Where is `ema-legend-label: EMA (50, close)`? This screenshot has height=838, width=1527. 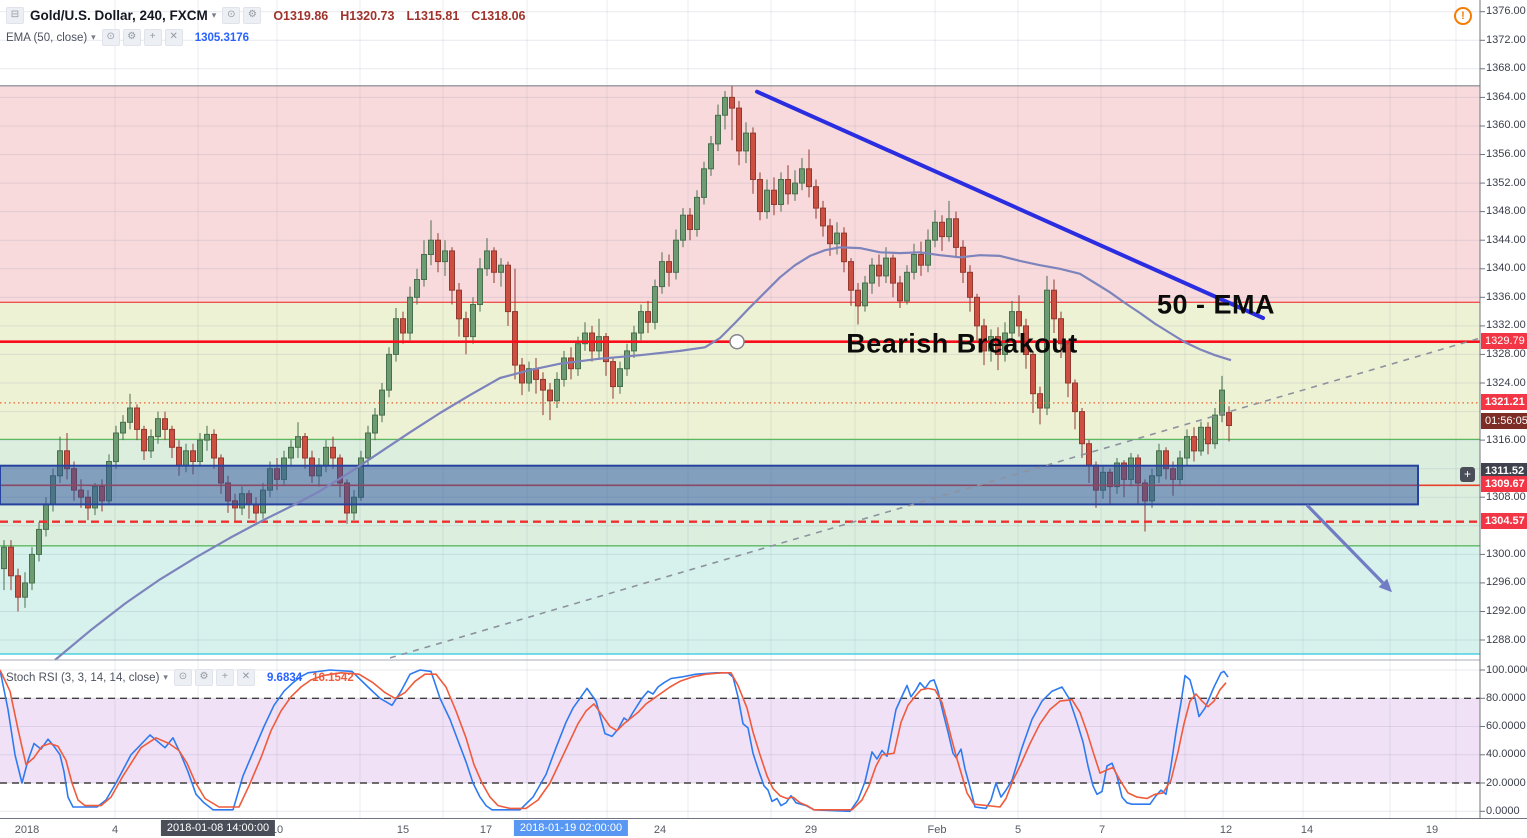
ema-legend-label: EMA (50, close) is located at coordinates (47, 37).